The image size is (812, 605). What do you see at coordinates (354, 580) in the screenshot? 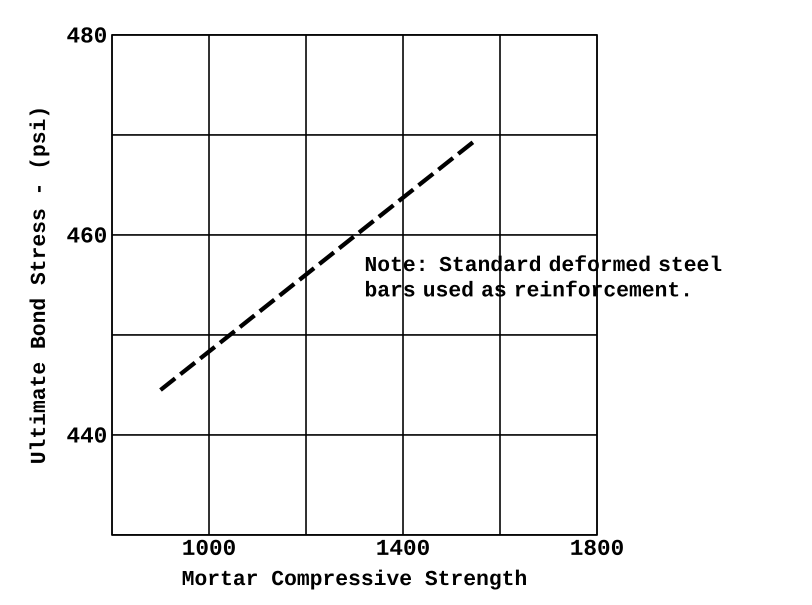
I see `x-axis-title: Mortar Compressive Strength` at bounding box center [354, 580].